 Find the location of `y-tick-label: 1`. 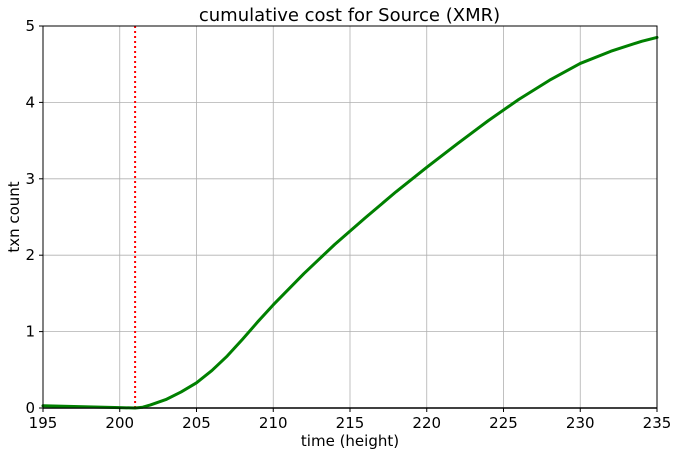

y-tick-label: 1 is located at coordinates (30, 332).